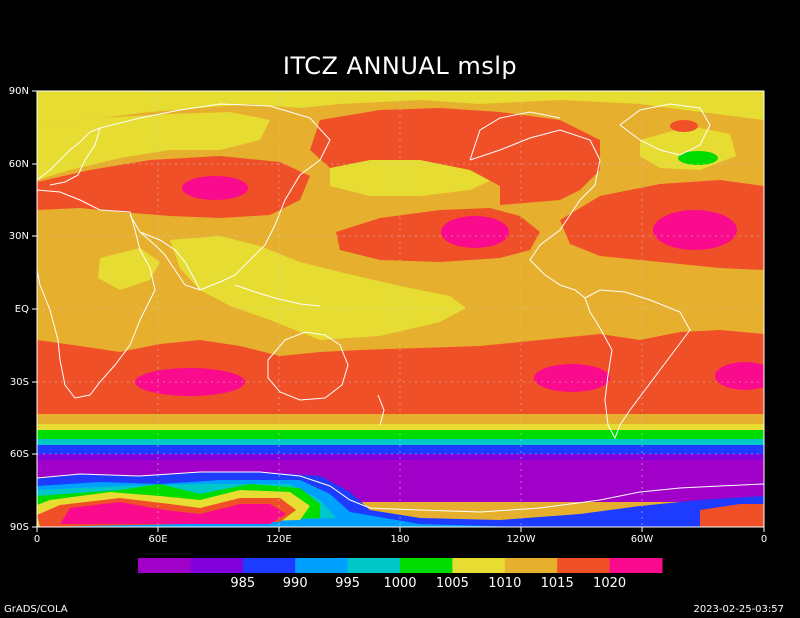 This screenshot has height=618, width=800. What do you see at coordinates (400, 66) in the screenshot?
I see `map-title: ITCZ ANNUAL mslp` at bounding box center [400, 66].